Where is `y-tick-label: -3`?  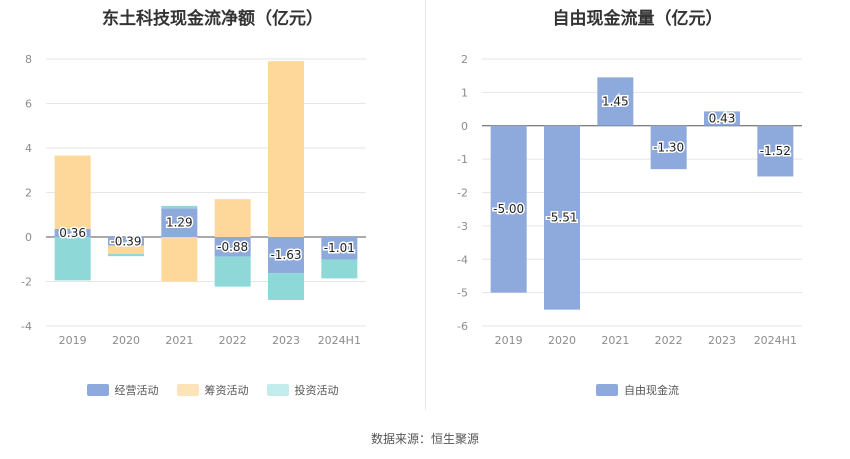 y-tick-label: -3 is located at coordinates (462, 226).